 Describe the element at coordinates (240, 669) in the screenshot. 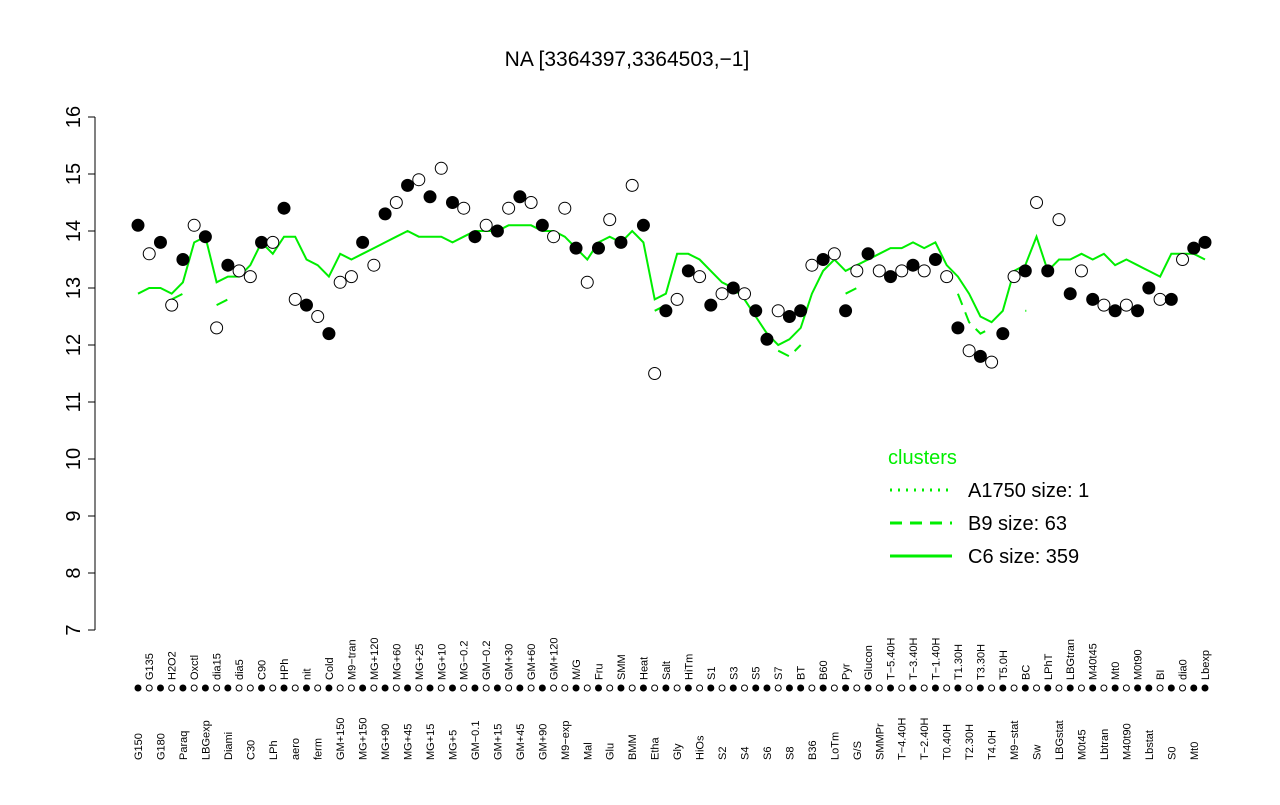

I see `x-tick-label: dia5` at that location.